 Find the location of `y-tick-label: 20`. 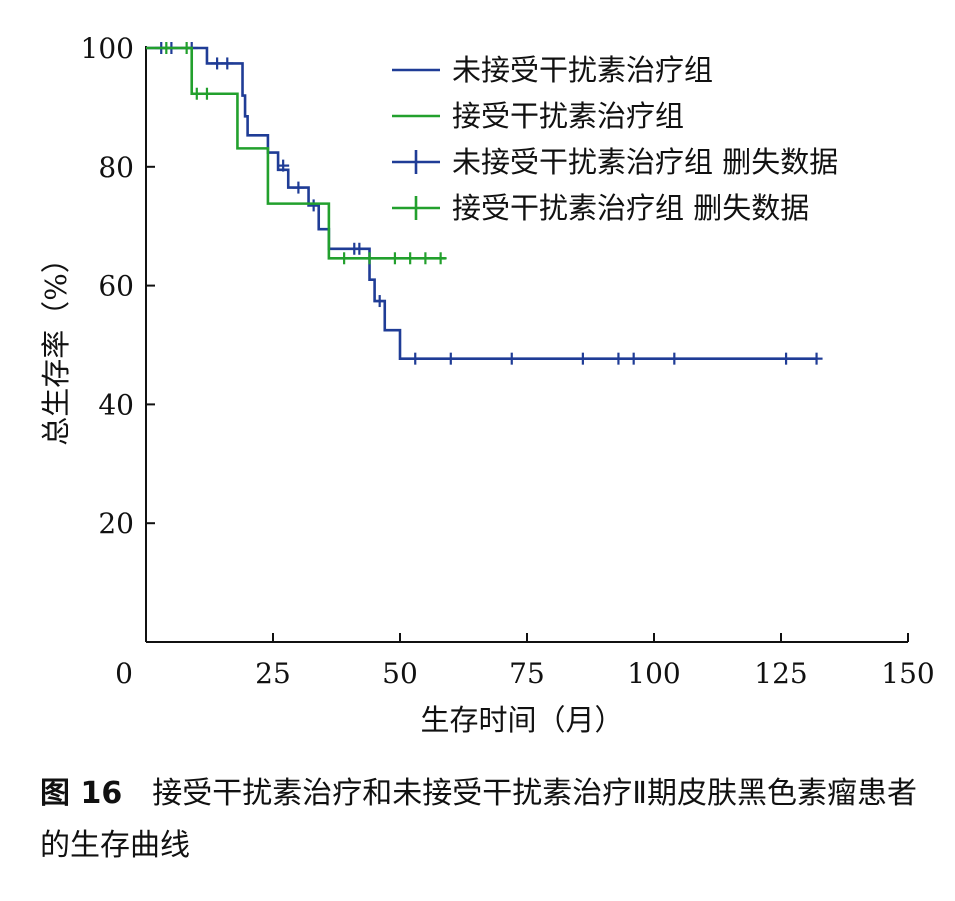

y-tick-label: 20 is located at coordinates (116, 523).